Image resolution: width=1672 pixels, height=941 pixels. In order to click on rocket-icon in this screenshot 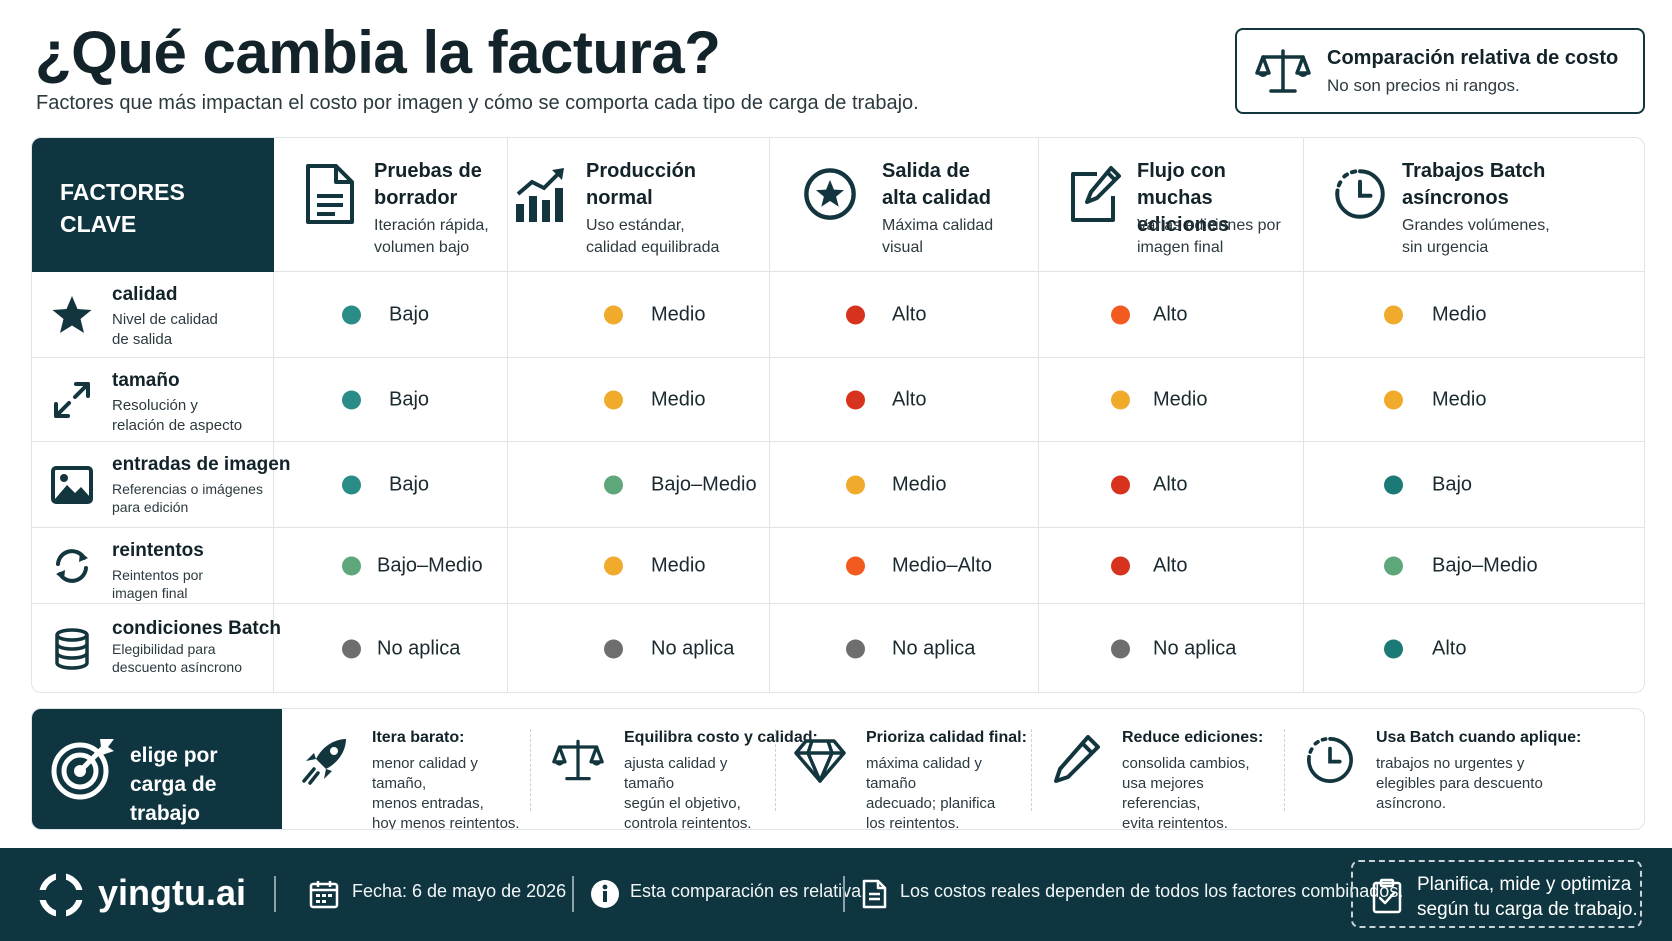, I will do `click(326, 760)`.